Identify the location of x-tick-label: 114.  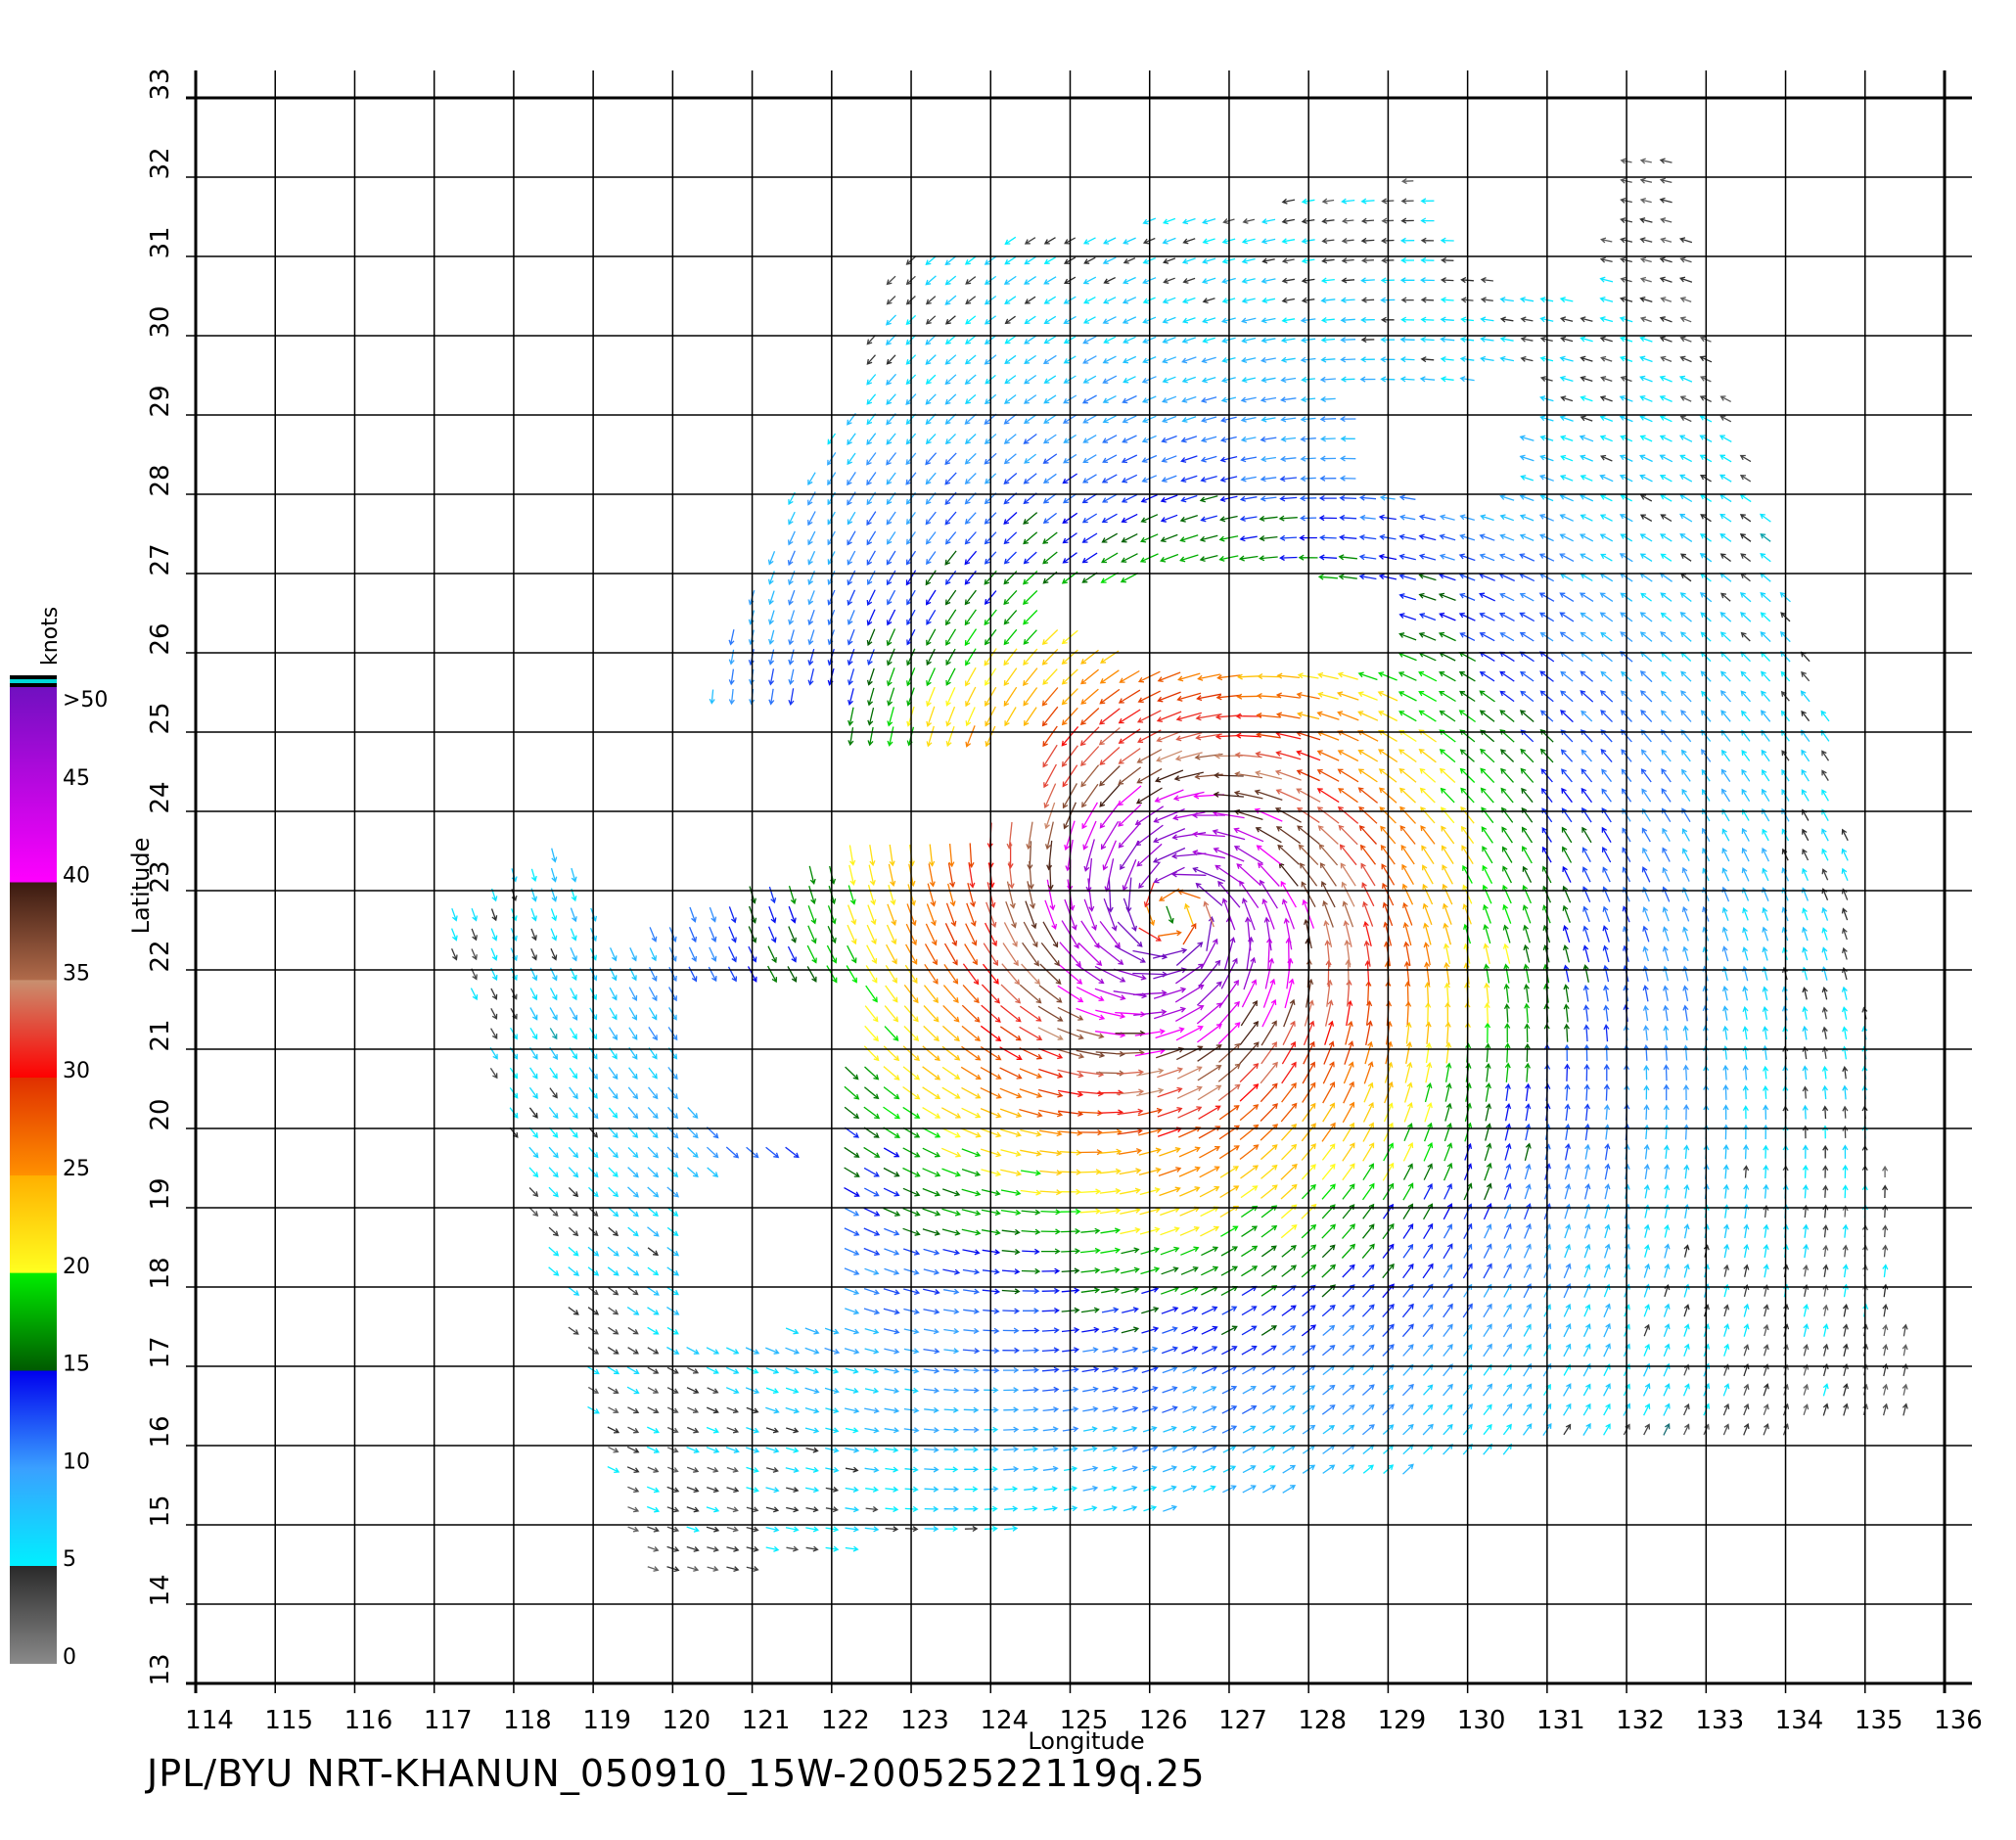
(209, 1721).